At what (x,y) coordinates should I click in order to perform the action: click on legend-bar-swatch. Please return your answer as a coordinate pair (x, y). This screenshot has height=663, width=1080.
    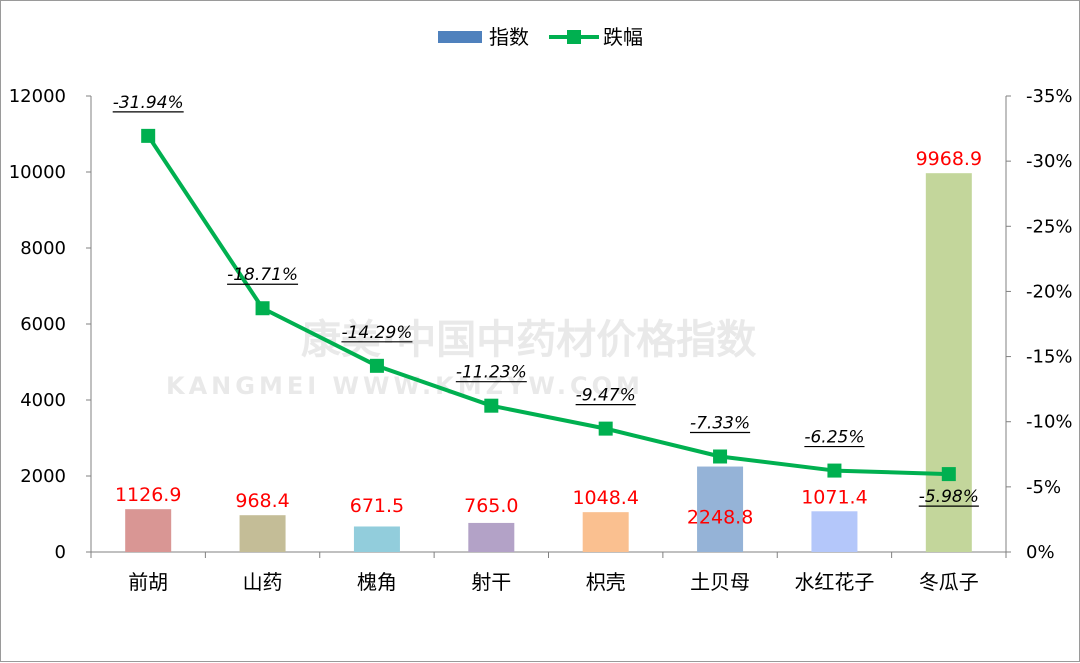
    Looking at the image, I should click on (460, 37).